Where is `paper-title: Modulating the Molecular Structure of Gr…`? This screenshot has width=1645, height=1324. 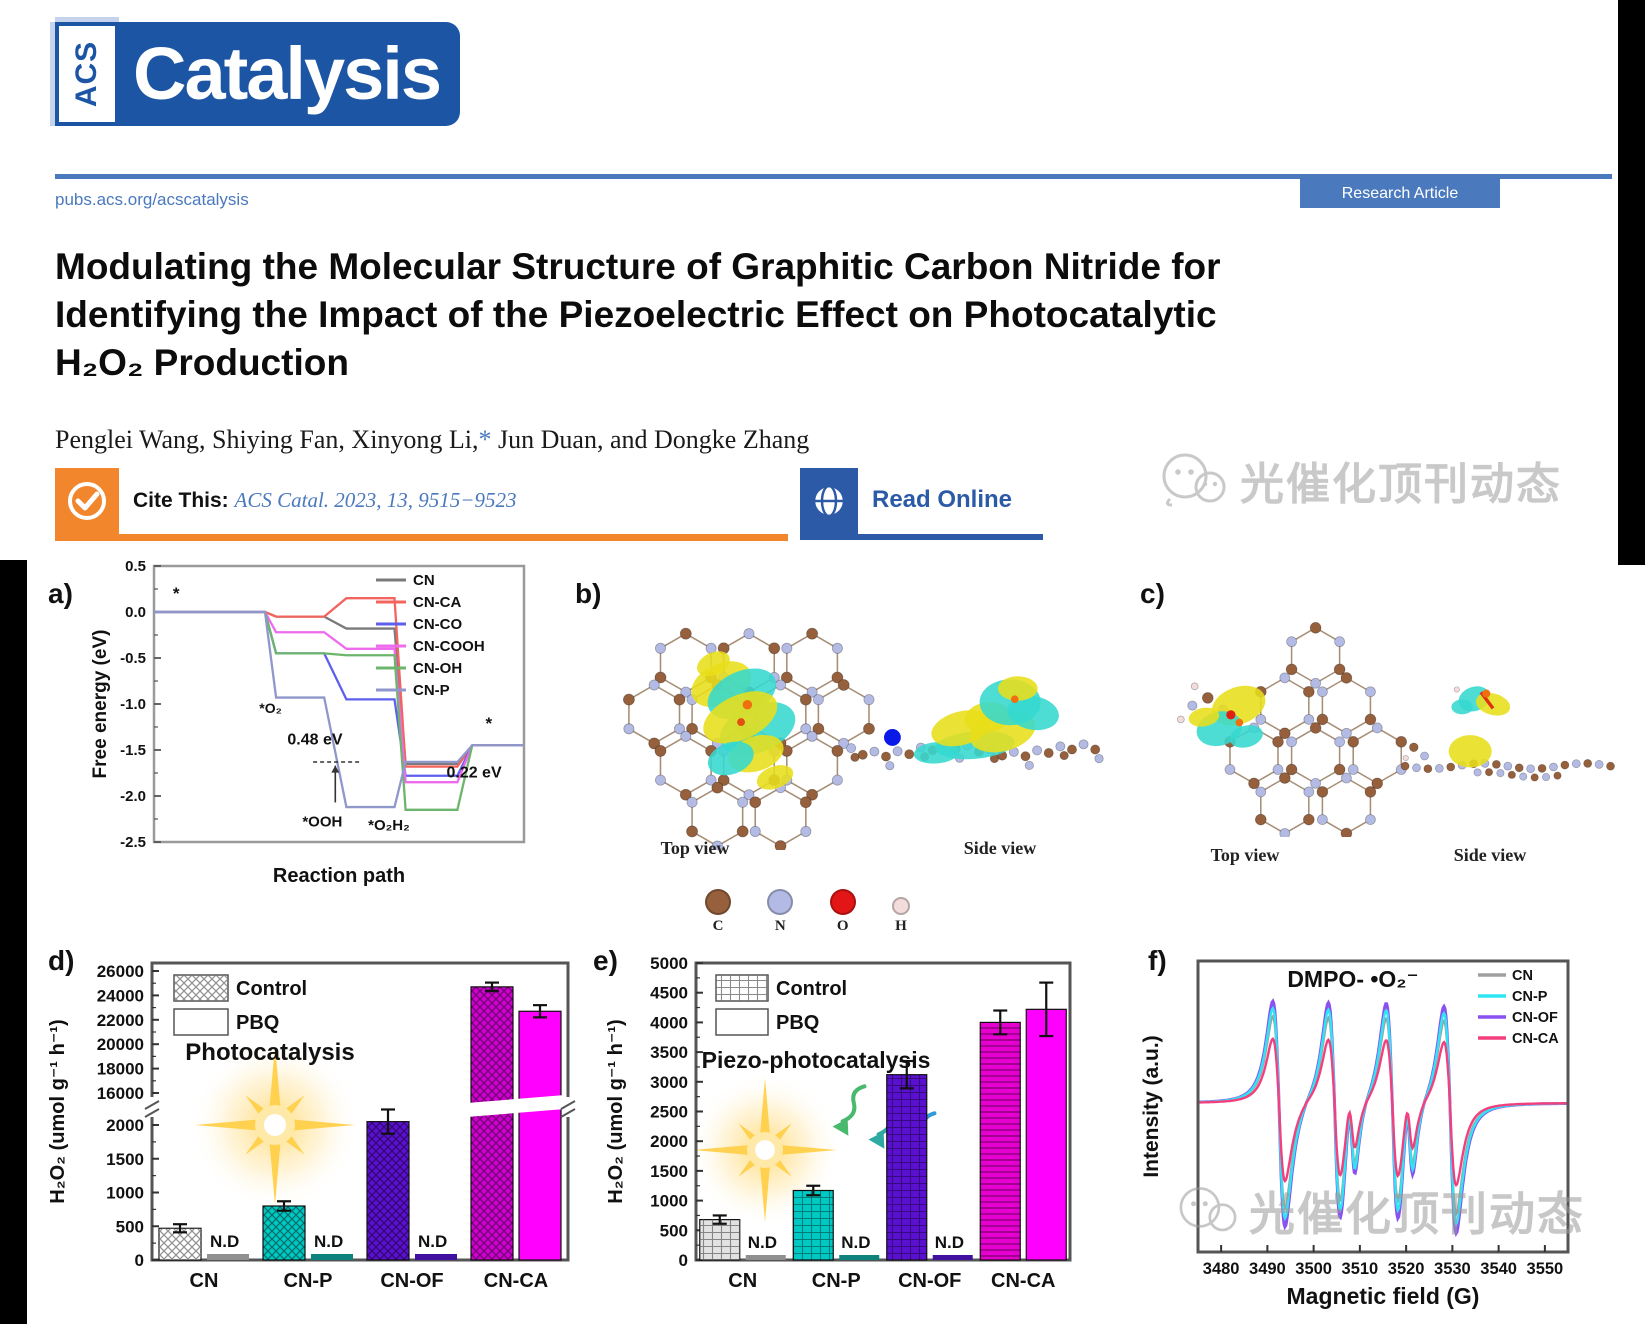
paper-title: Modulating the Molecular Structure of Gr… is located at coordinates (805, 315).